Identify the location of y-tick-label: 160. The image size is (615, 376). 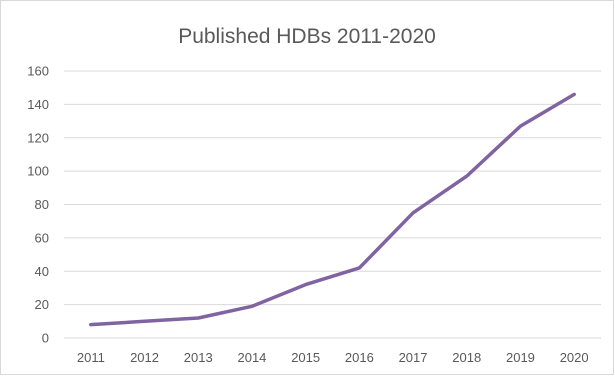
(38, 71).